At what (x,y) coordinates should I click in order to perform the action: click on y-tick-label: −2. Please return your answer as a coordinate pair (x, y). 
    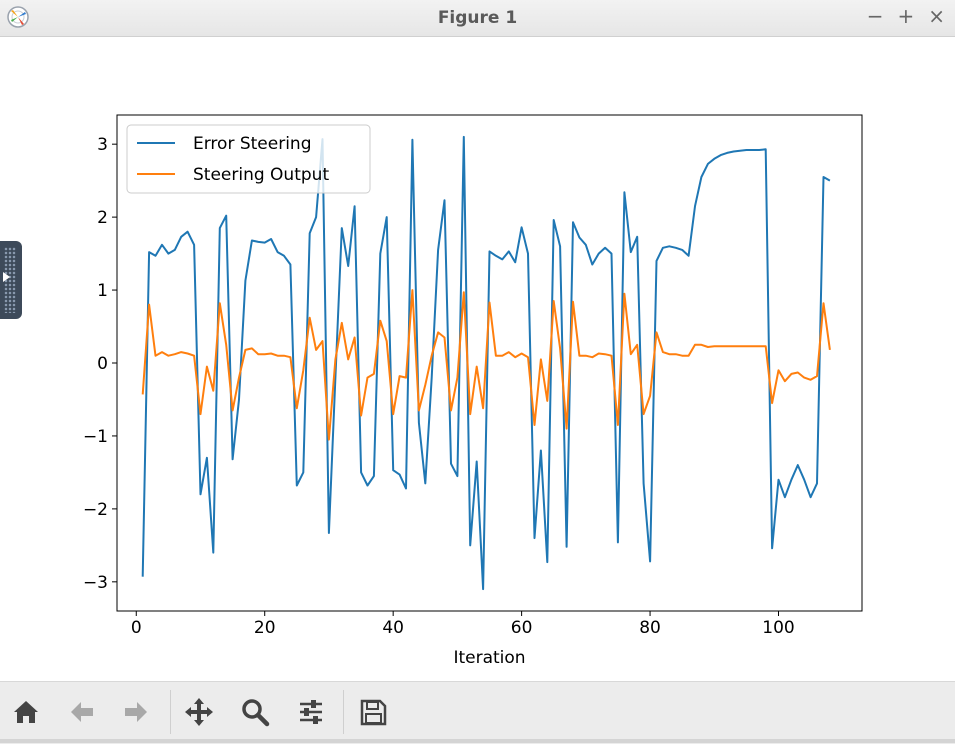
    Looking at the image, I should click on (95, 510).